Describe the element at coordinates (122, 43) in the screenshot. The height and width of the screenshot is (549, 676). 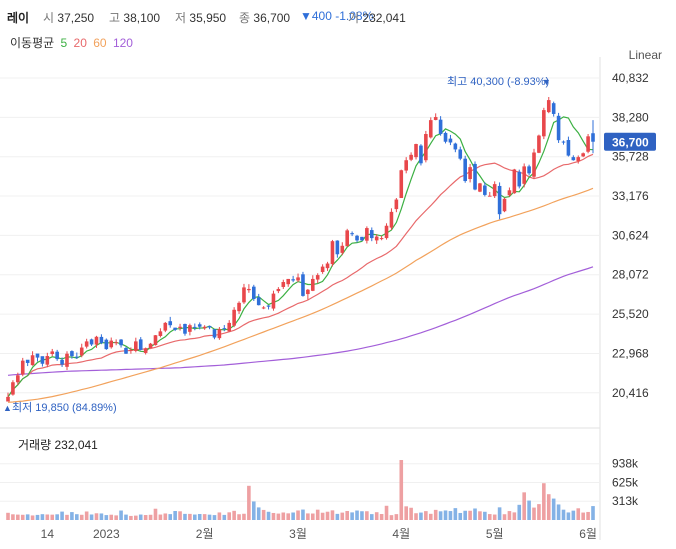
I see `ma120-legend: 120` at that location.